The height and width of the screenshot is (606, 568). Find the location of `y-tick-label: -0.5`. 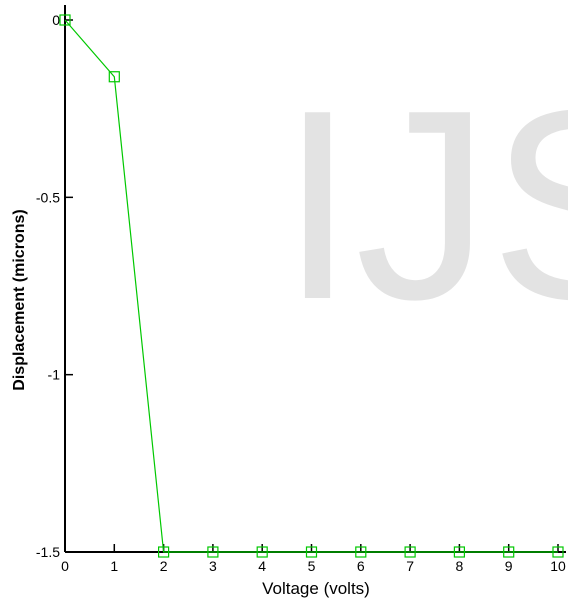

y-tick-label: -0.5 is located at coordinates (48, 197).